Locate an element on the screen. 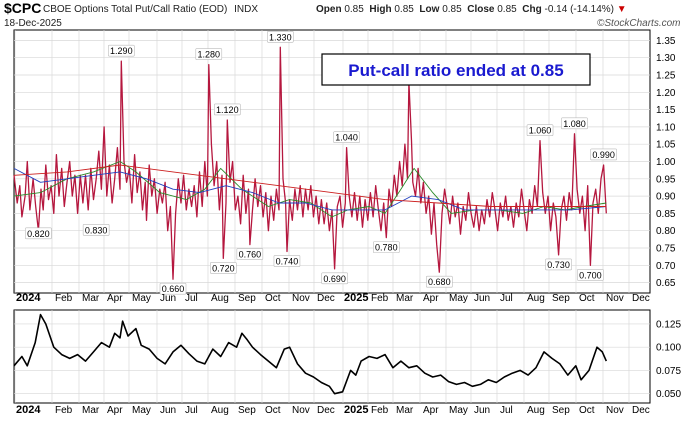 The width and height of the screenshot is (700, 421). data-label-text: 0.830 is located at coordinates (96, 230).